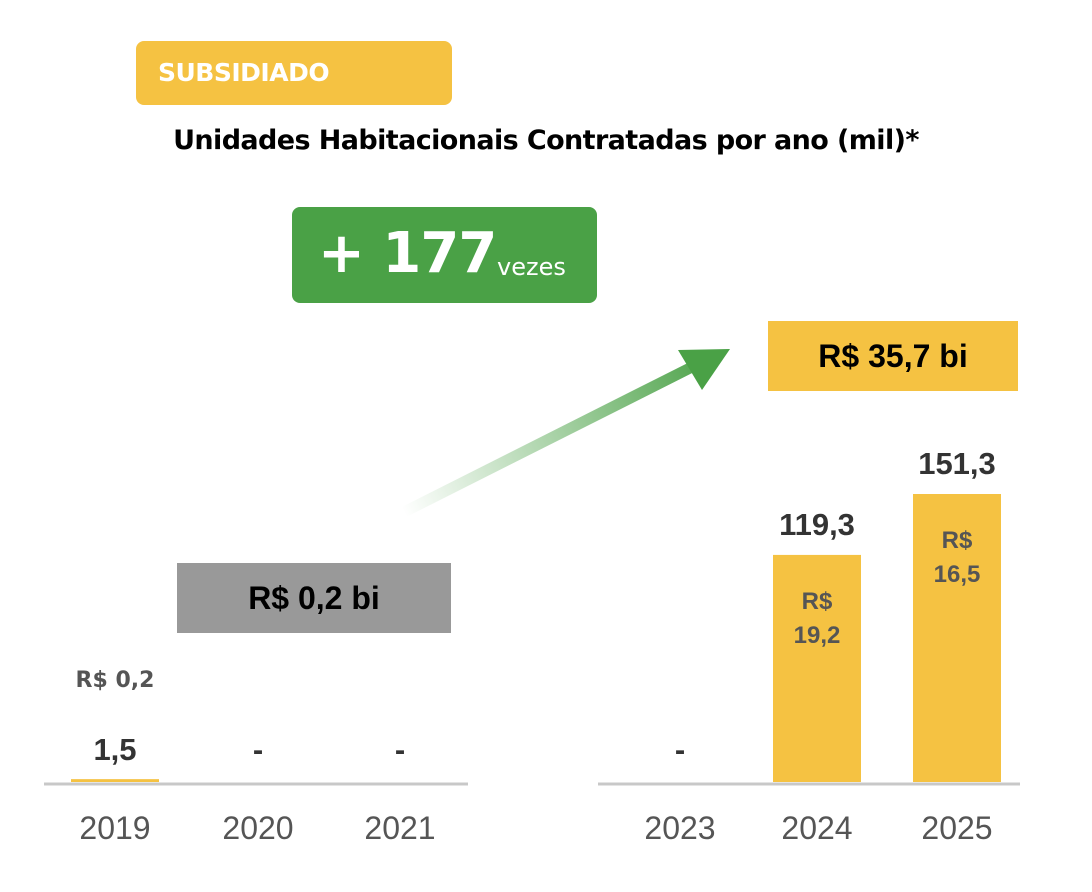  I want to click on growth-unit: vezes, so click(531, 267).